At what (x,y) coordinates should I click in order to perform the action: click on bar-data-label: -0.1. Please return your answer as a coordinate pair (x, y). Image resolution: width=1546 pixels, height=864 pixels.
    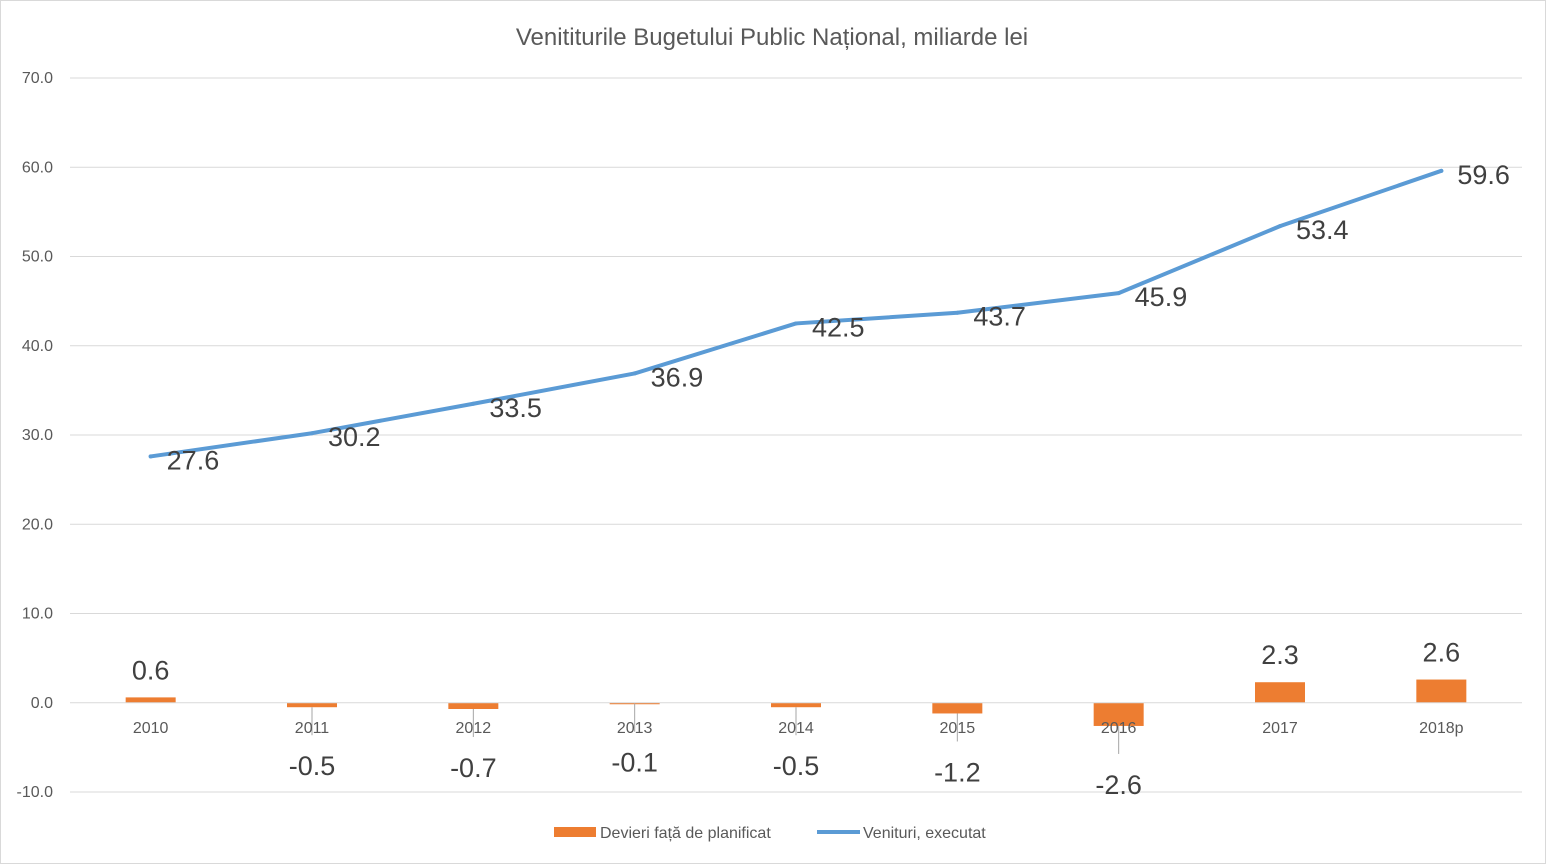
    Looking at the image, I should click on (634, 763).